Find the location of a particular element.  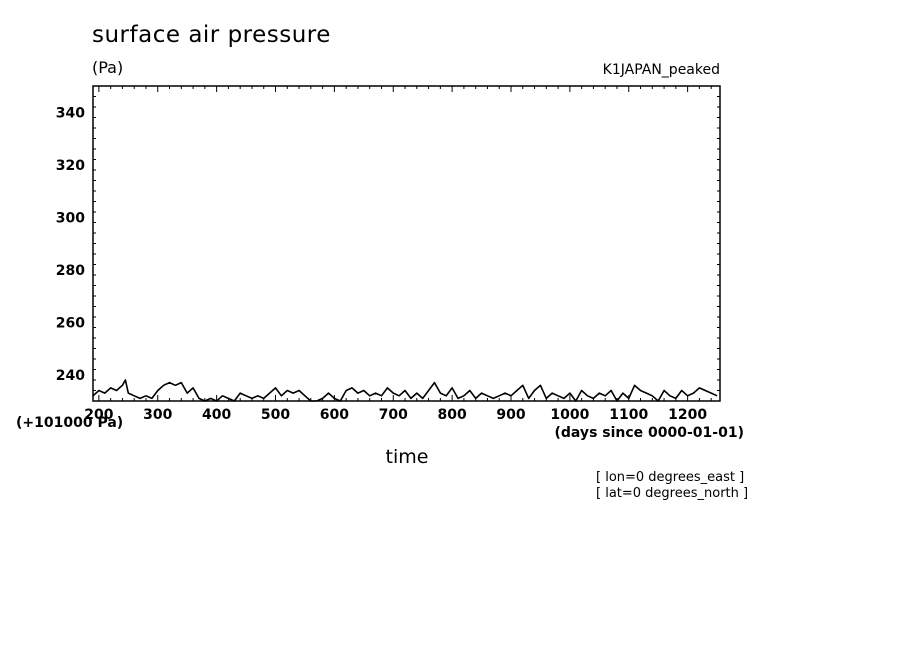

chart-title: surface air pressure is located at coordinates (211, 35).